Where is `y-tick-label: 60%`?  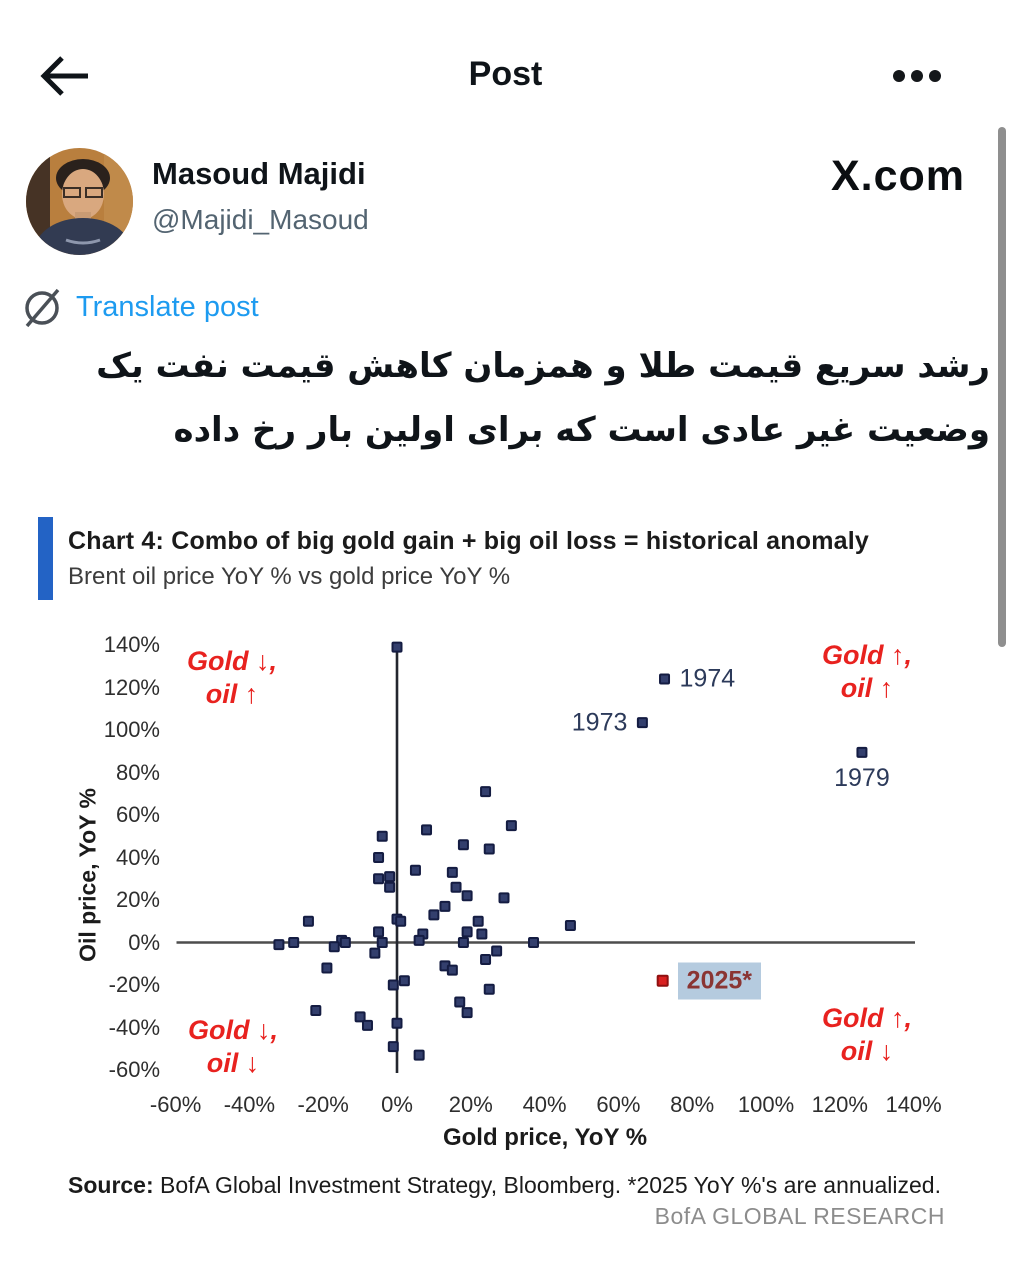
y-tick-label: 60% is located at coordinates (137, 814).